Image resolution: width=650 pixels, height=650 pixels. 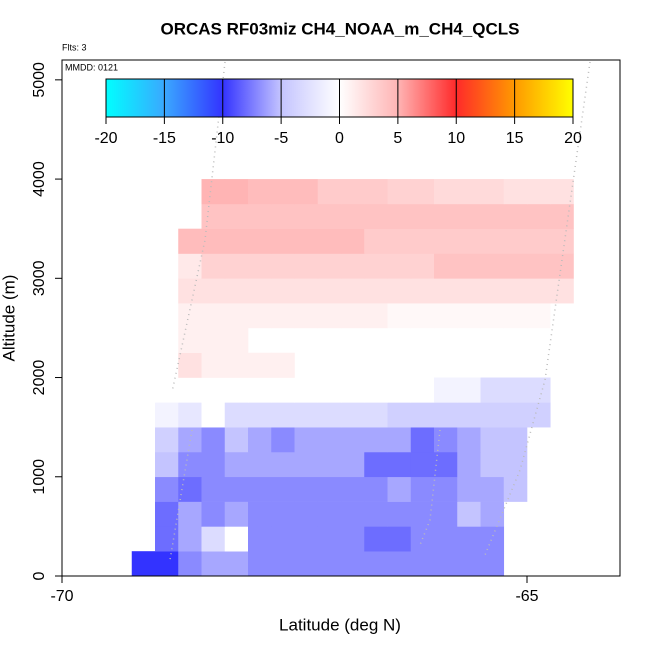 I want to click on colorbar-tick-label: 5, so click(x=397, y=138).